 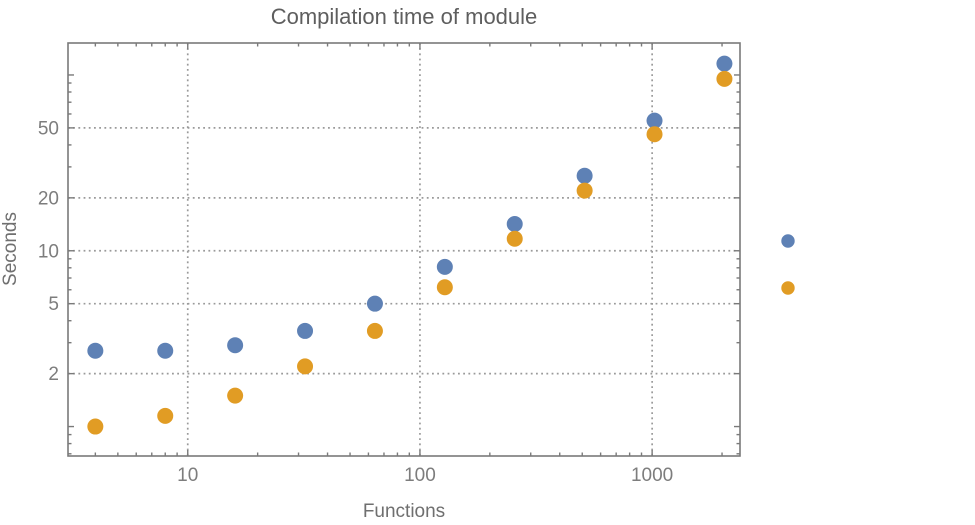 What do you see at coordinates (10, 249) in the screenshot?
I see `y-axis-label: Seconds` at bounding box center [10, 249].